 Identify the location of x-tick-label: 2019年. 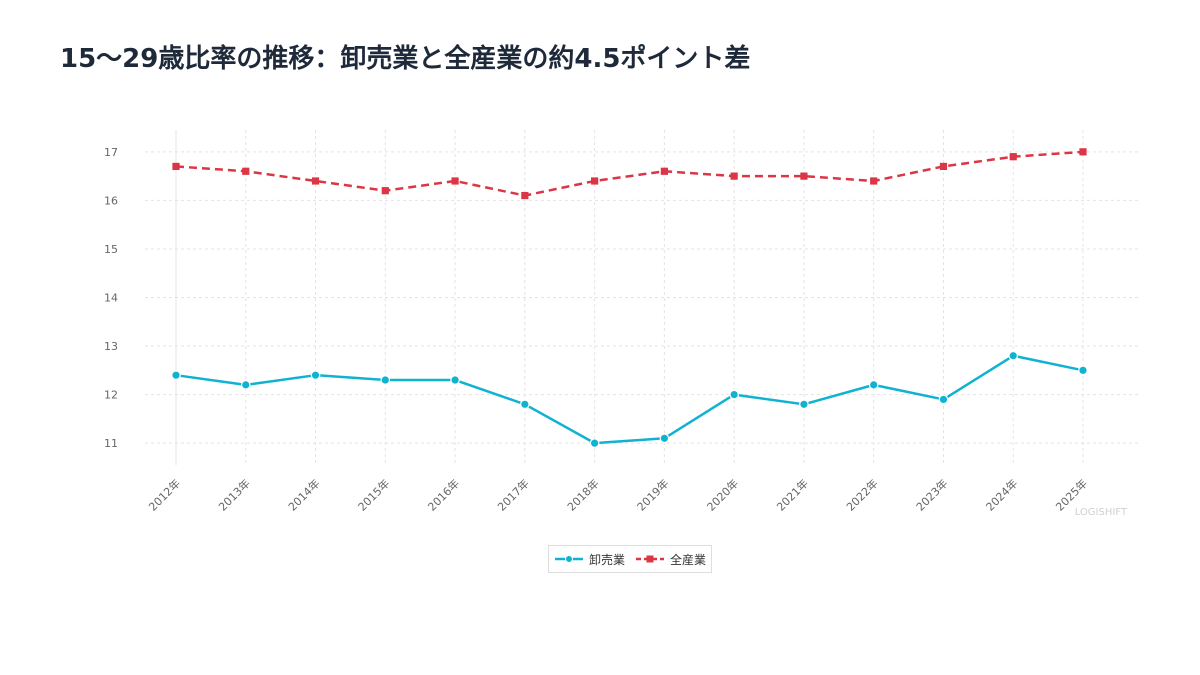
(652, 494).